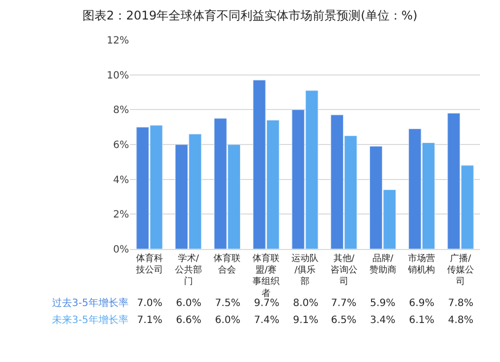 The image size is (500, 362). What do you see at coordinates (421, 320) in the screenshot?
I see `data-label: 6.1%` at bounding box center [421, 320].